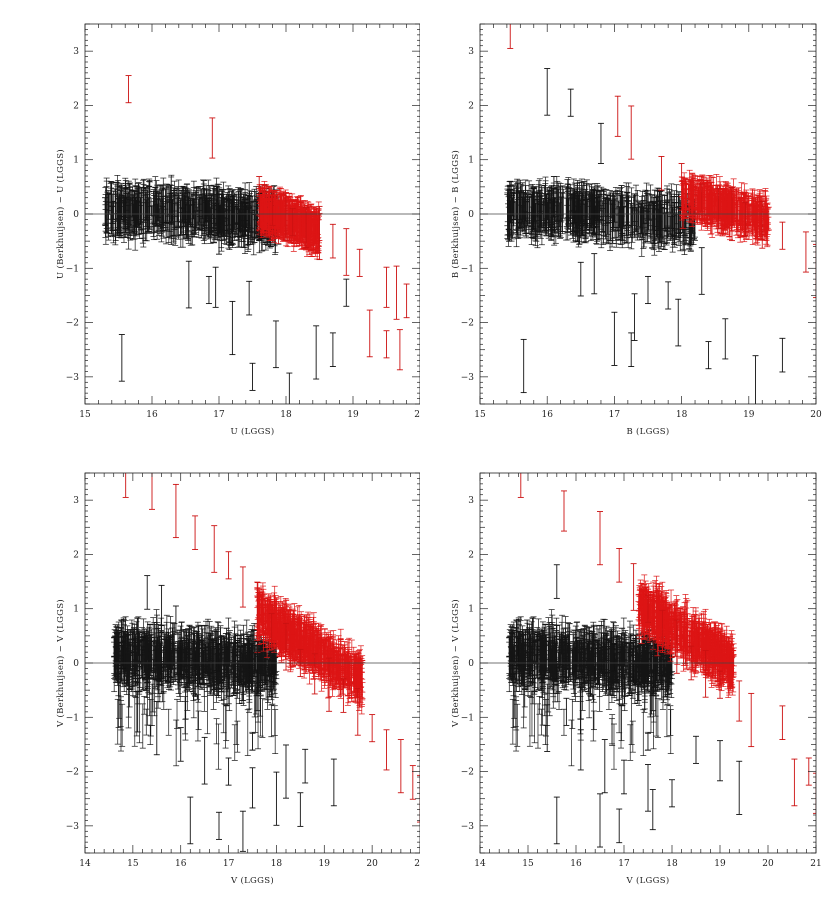 The image size is (830, 914). What do you see at coordinates (353, 415) in the screenshot?
I see `x-tick-label: 19` at bounding box center [353, 415].